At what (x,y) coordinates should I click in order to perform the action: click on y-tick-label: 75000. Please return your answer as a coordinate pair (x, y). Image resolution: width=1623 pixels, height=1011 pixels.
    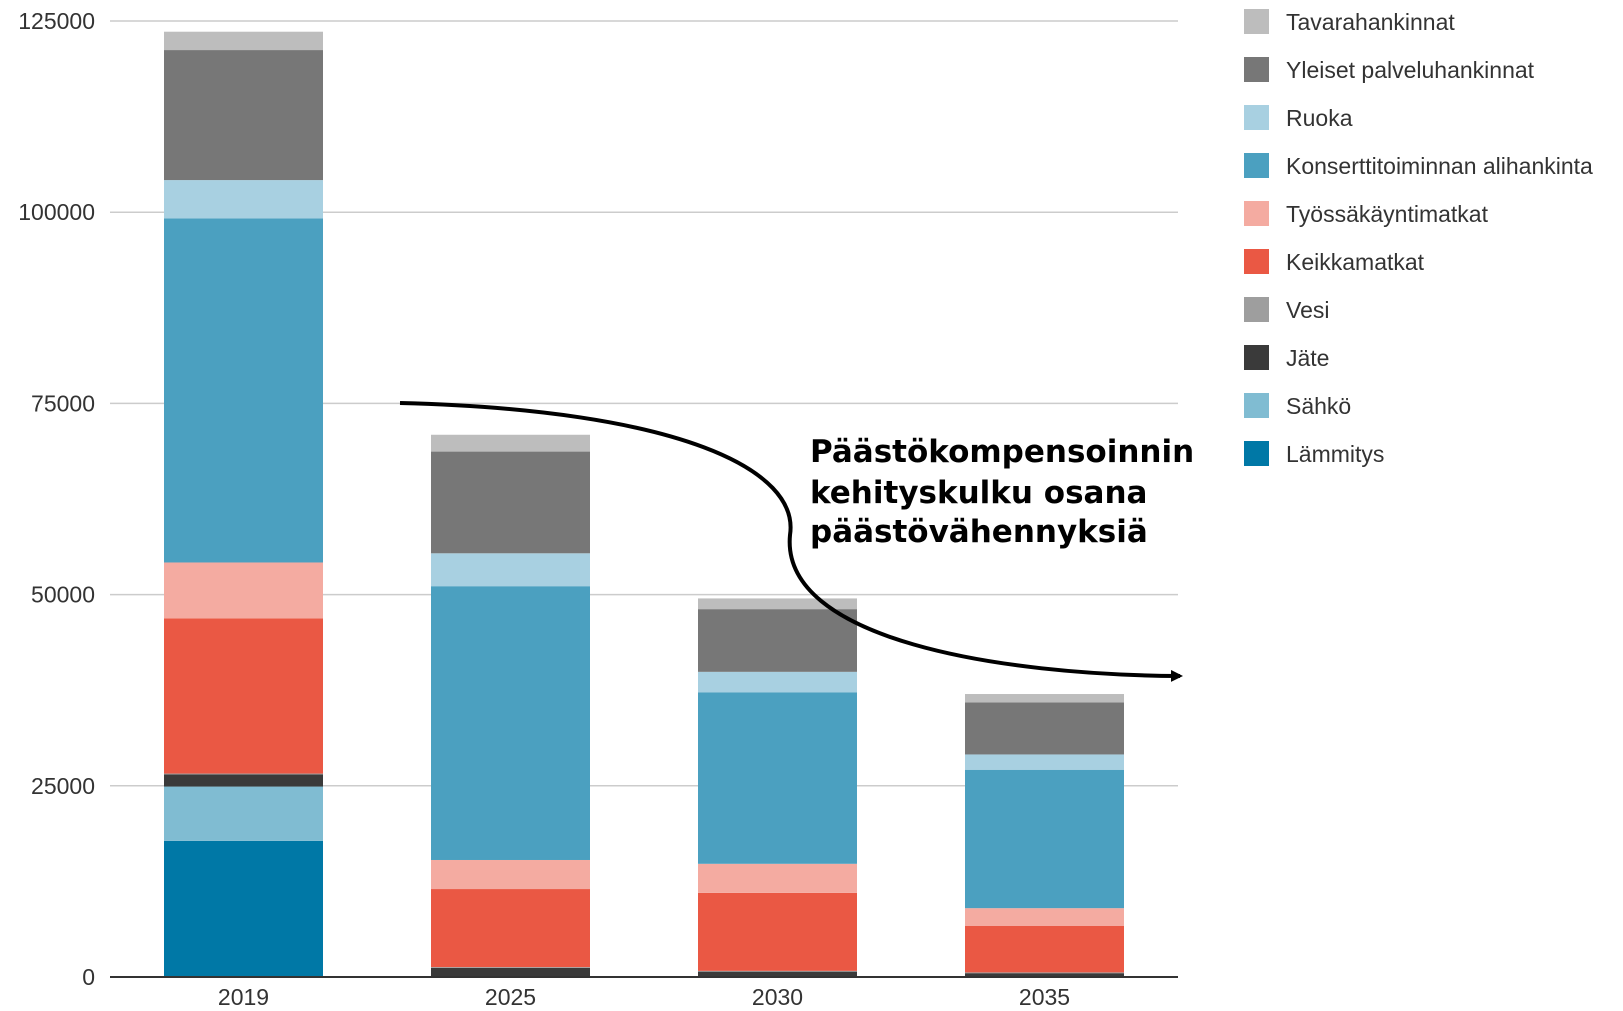
    Looking at the image, I should click on (63, 403).